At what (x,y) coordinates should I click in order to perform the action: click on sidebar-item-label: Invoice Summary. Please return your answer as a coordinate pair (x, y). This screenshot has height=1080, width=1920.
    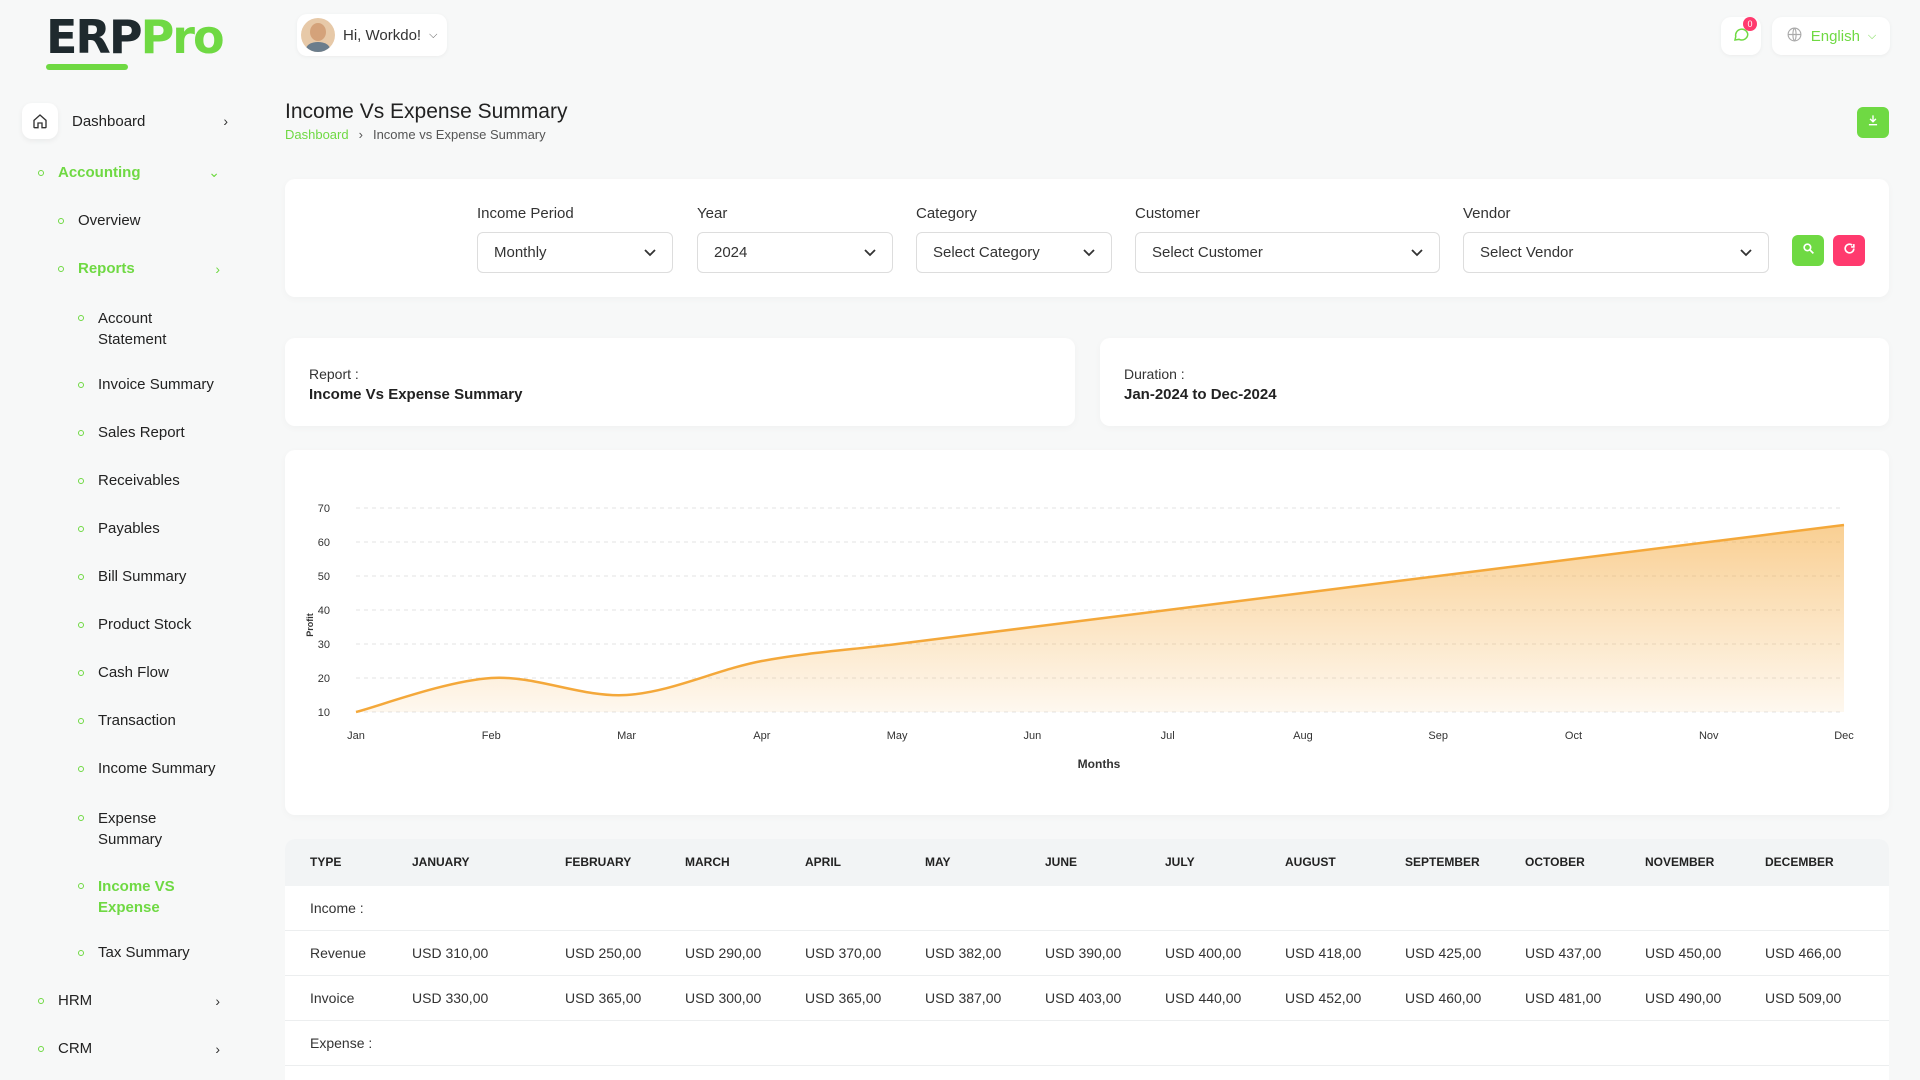
    Looking at the image, I should click on (156, 384).